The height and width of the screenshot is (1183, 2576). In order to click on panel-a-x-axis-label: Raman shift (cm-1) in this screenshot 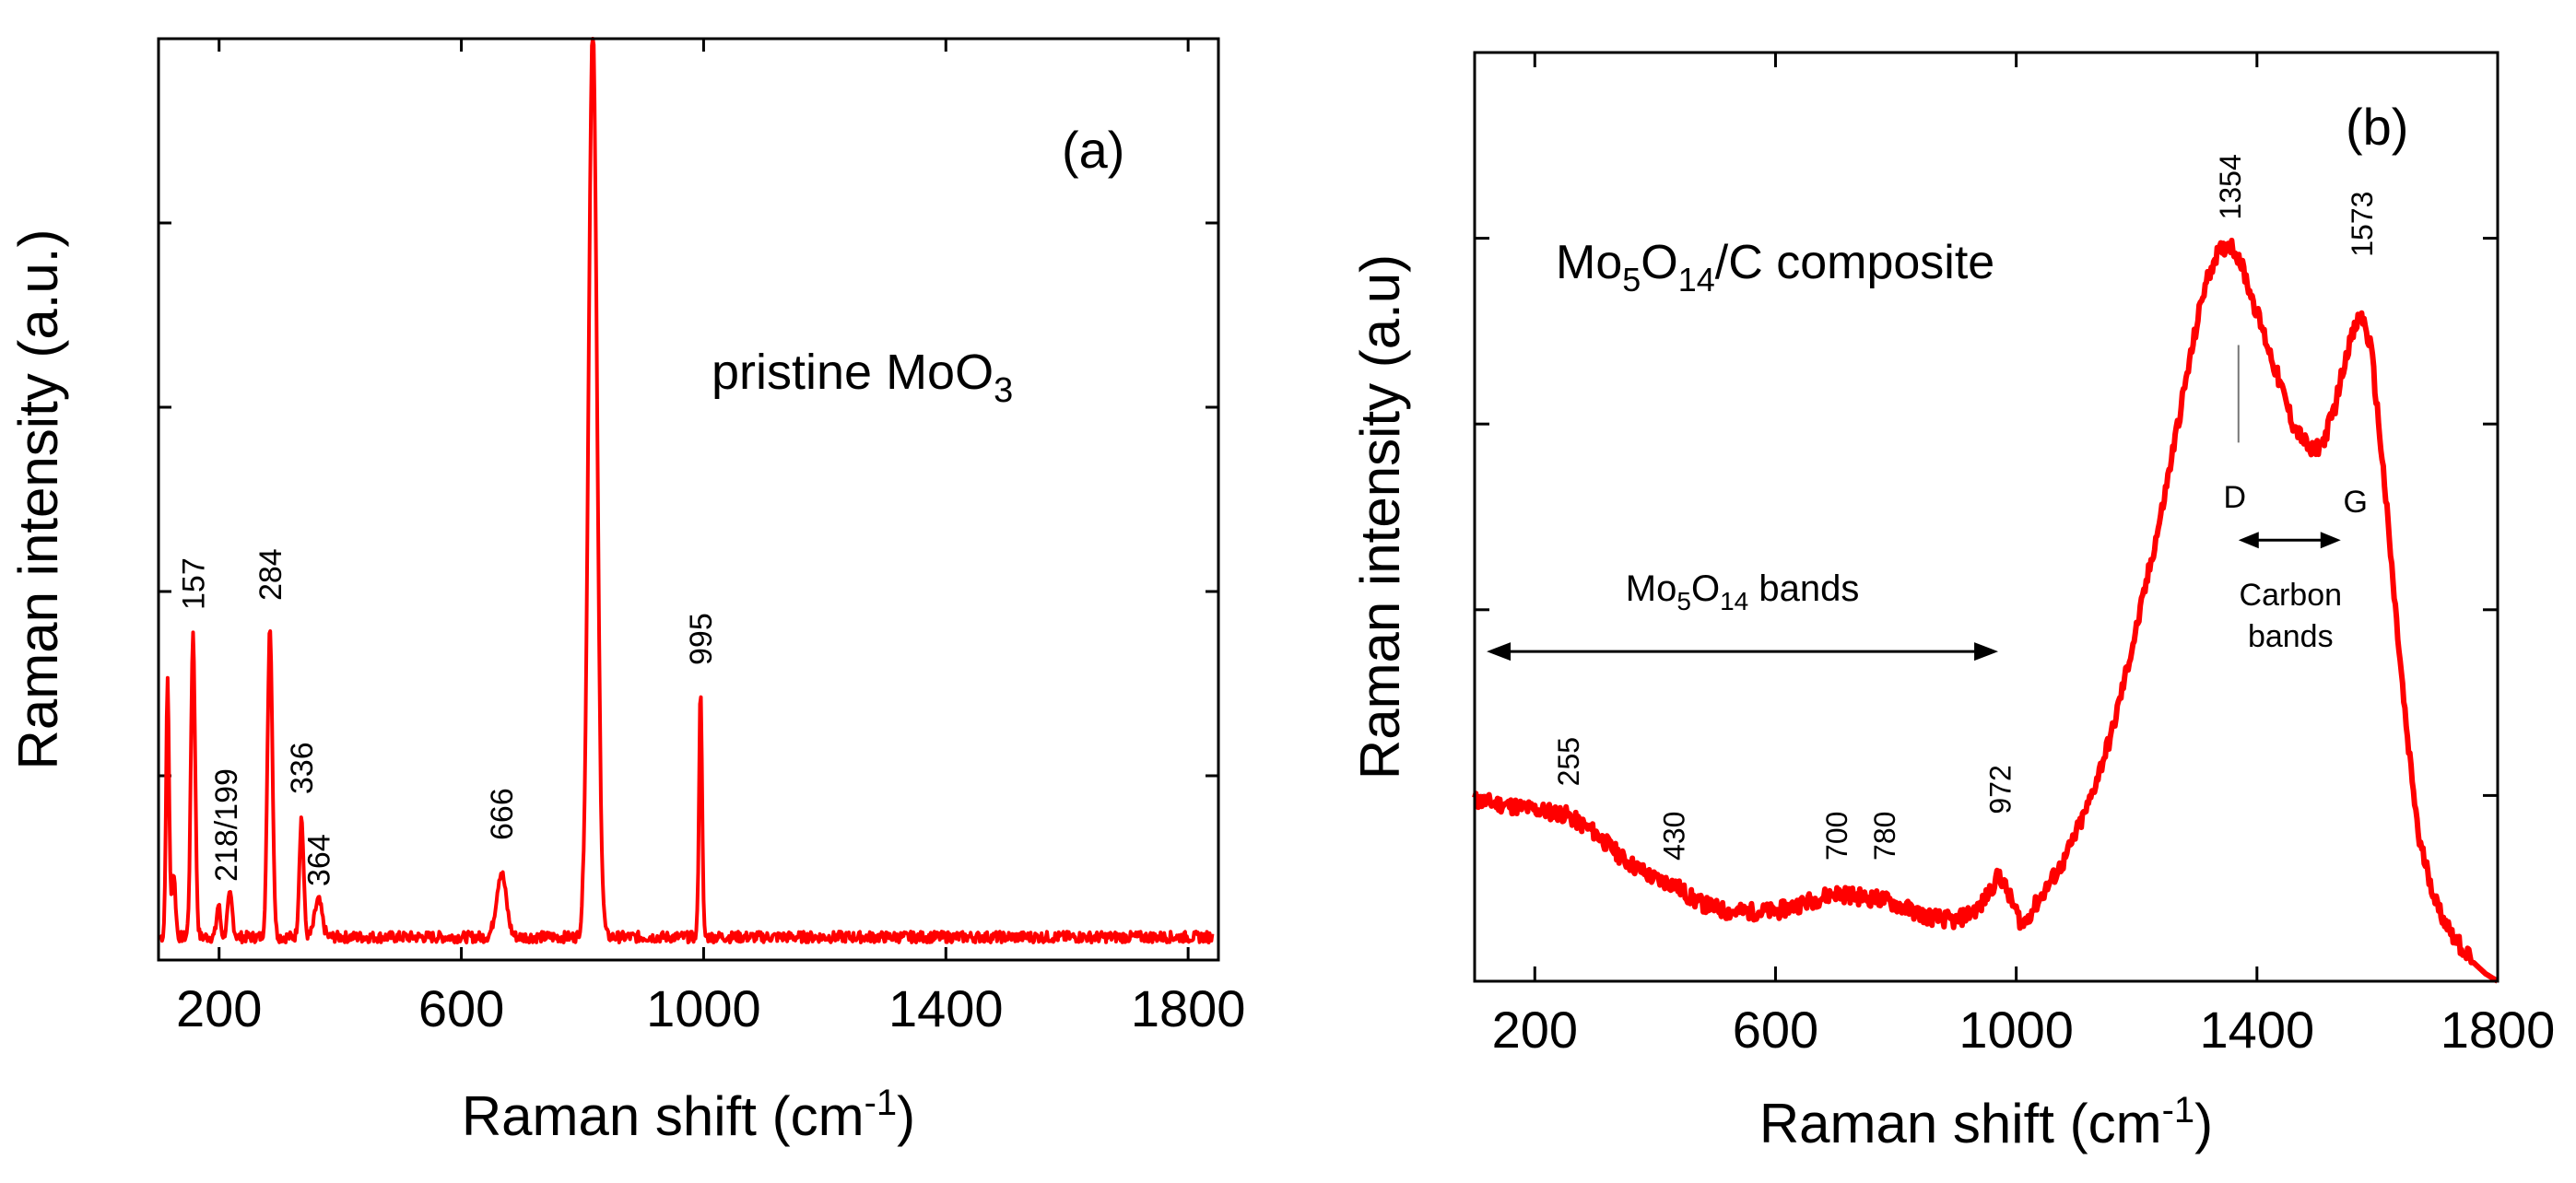, I will do `click(688, 1115)`.